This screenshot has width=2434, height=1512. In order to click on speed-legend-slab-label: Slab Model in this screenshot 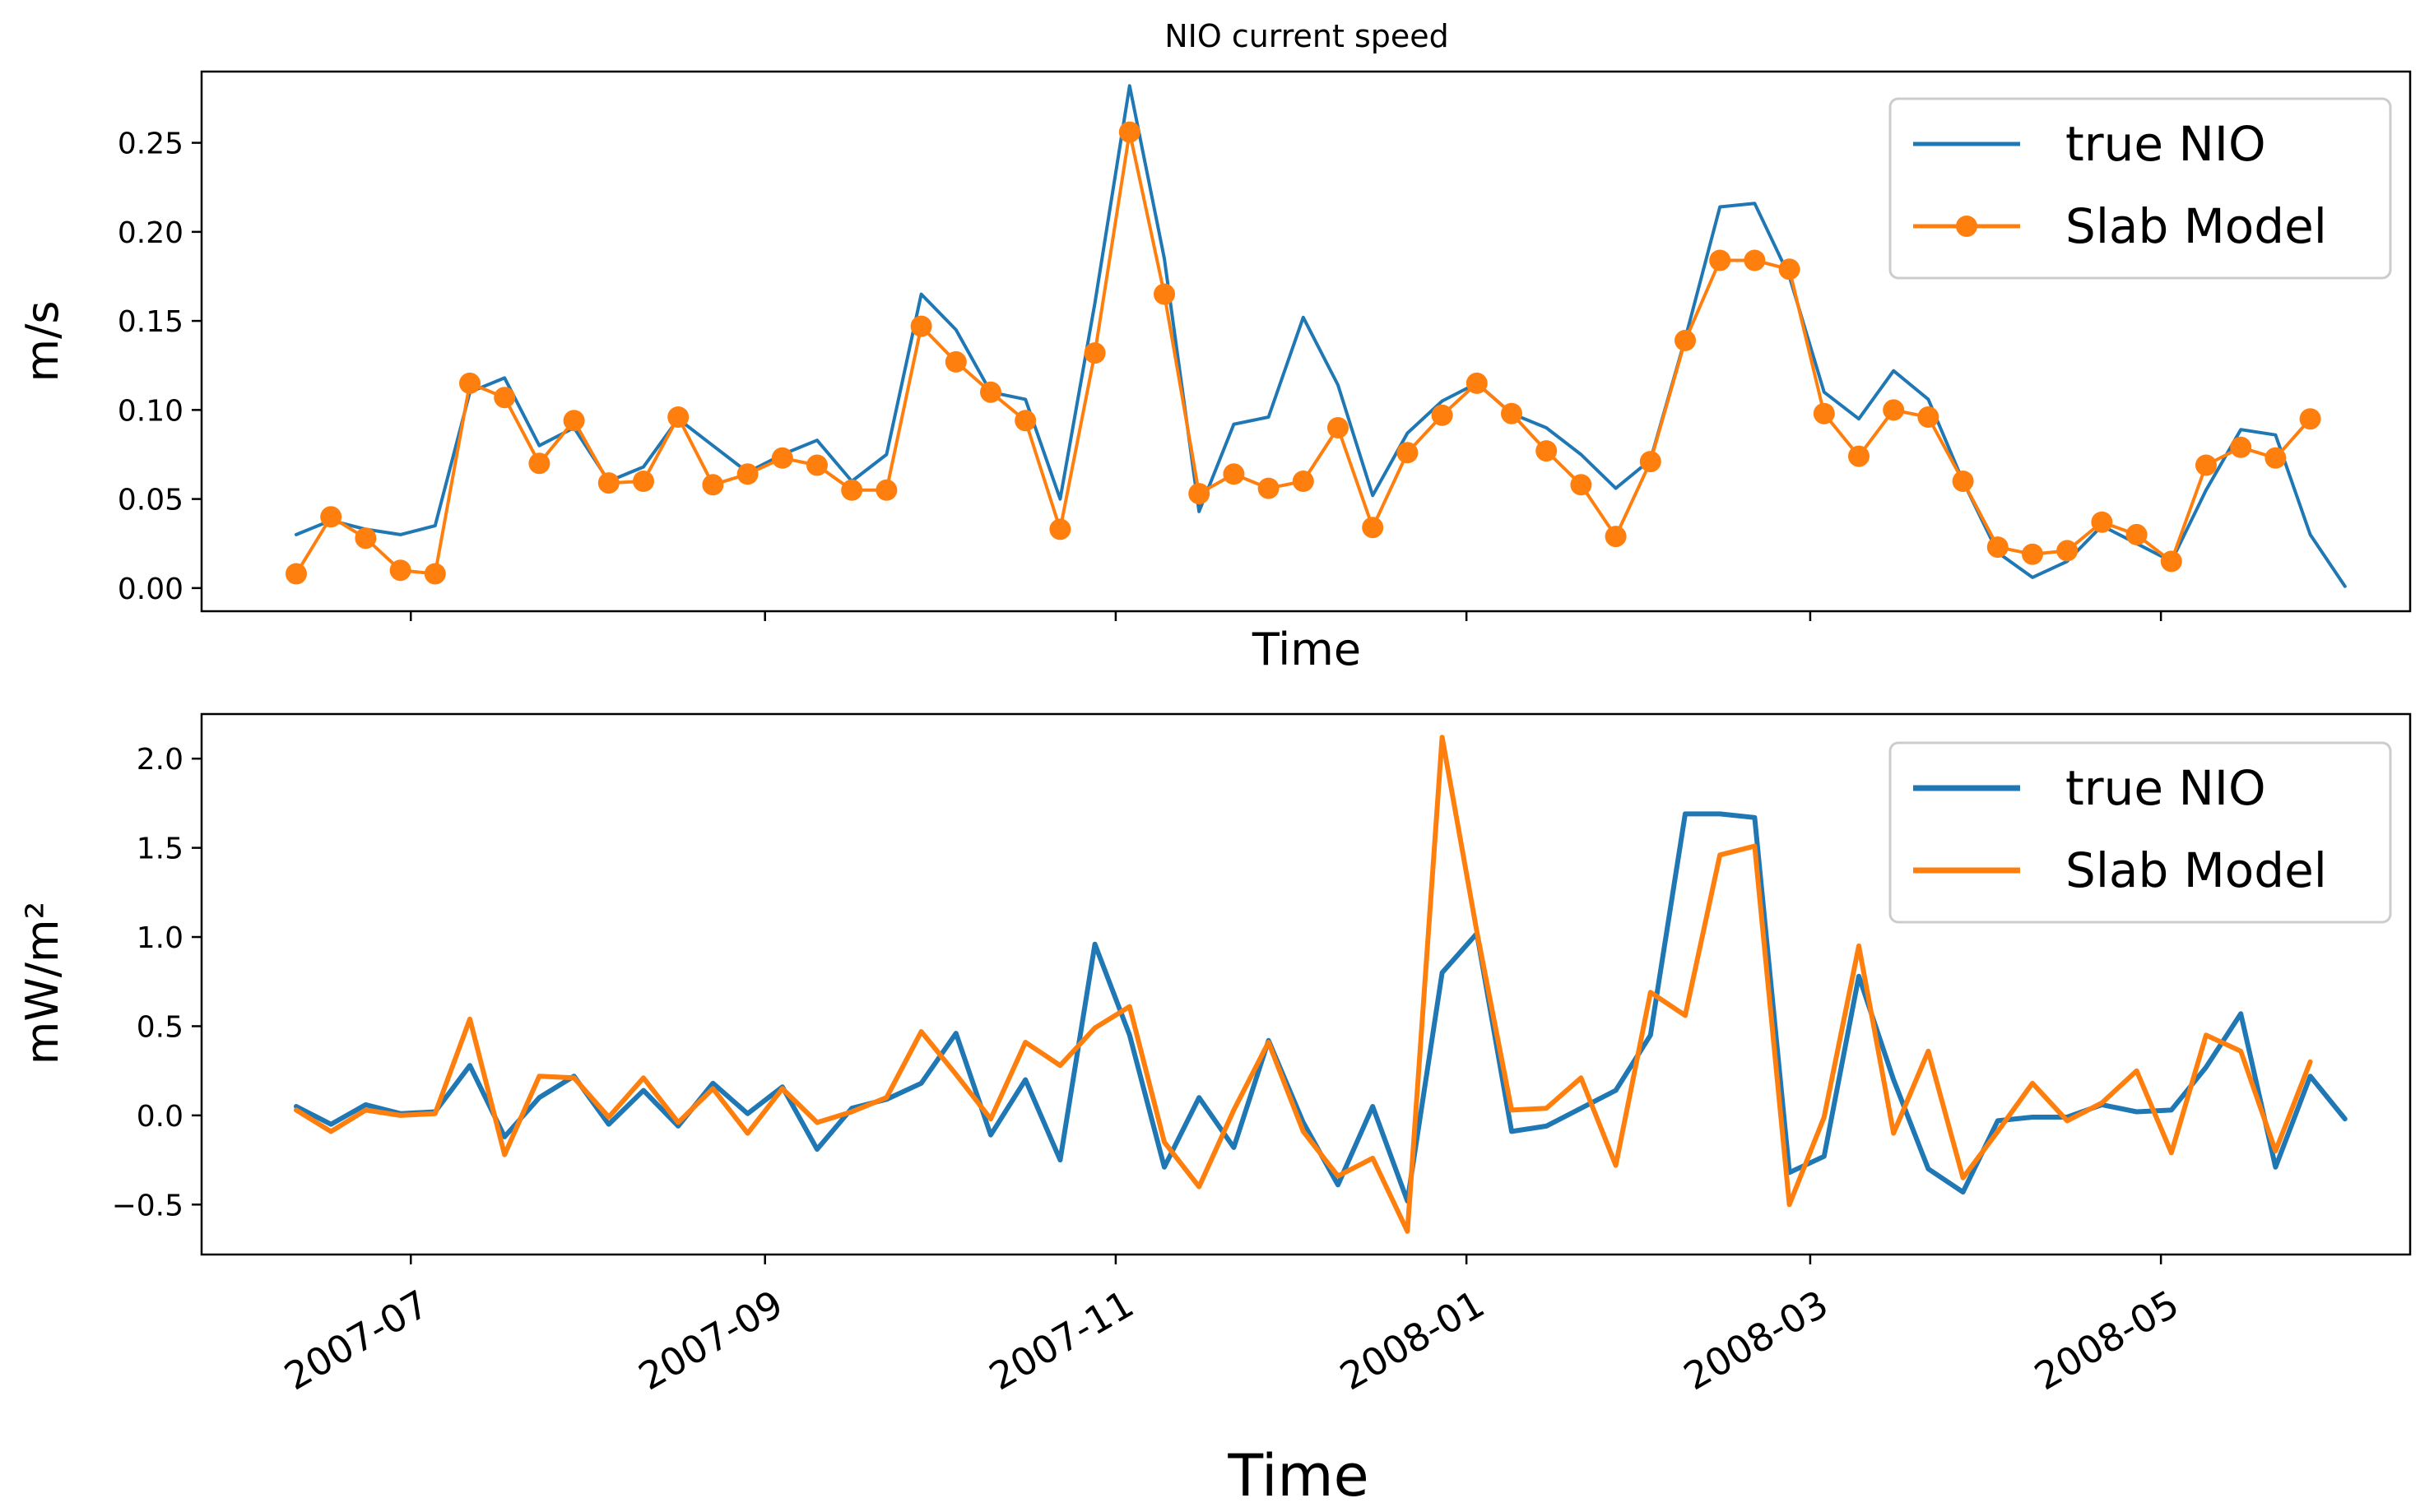, I will do `click(2196, 226)`.